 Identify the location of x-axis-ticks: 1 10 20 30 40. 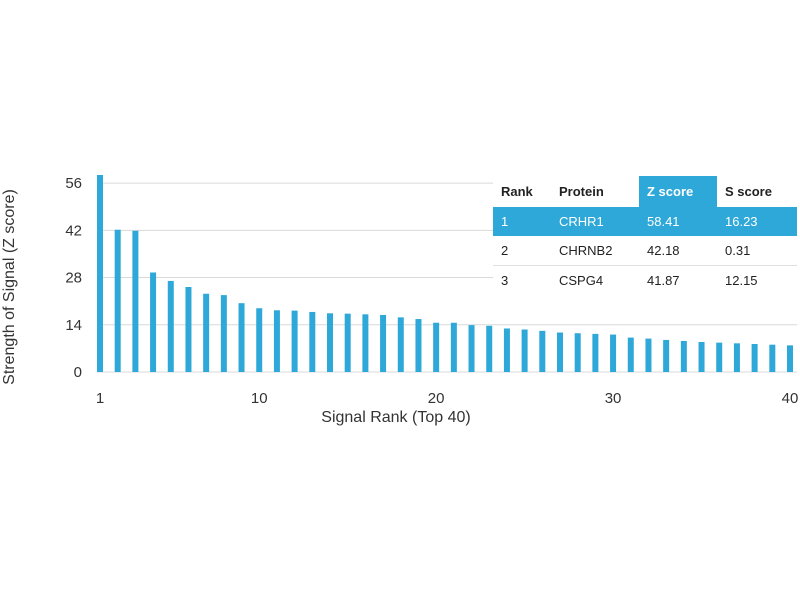
(447, 398).